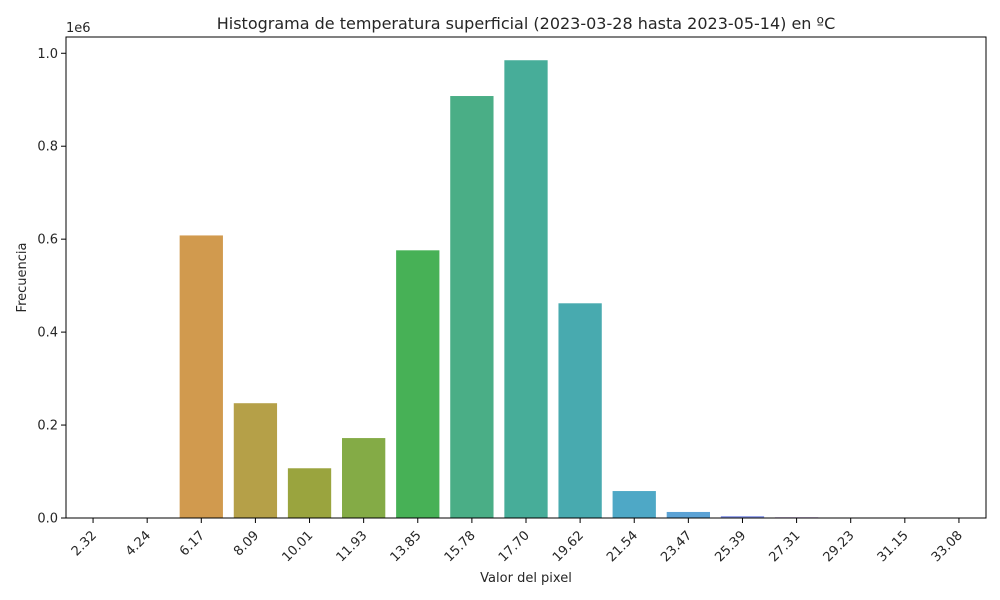  I want to click on y-axis-offset-label: 1e6, so click(78, 28).